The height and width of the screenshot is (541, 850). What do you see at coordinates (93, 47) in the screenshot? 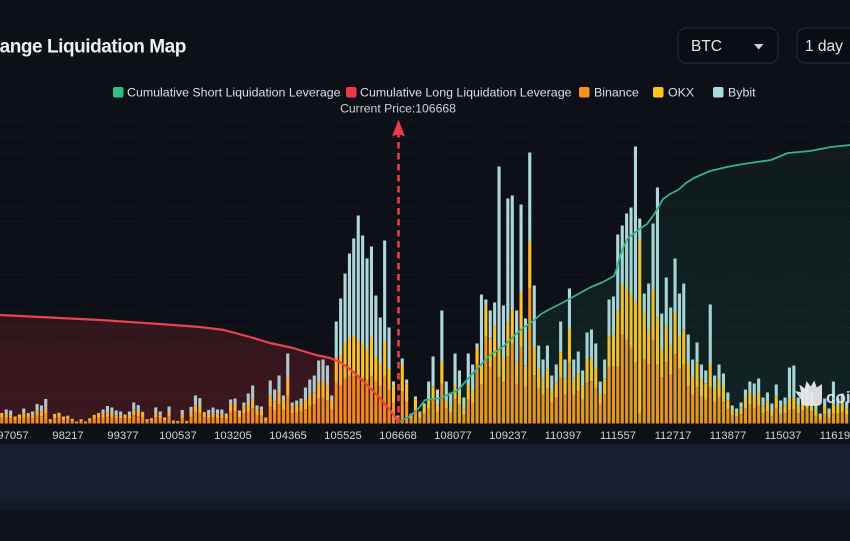
I see `svg-text: Exchange Liquidation Map` at bounding box center [93, 47].